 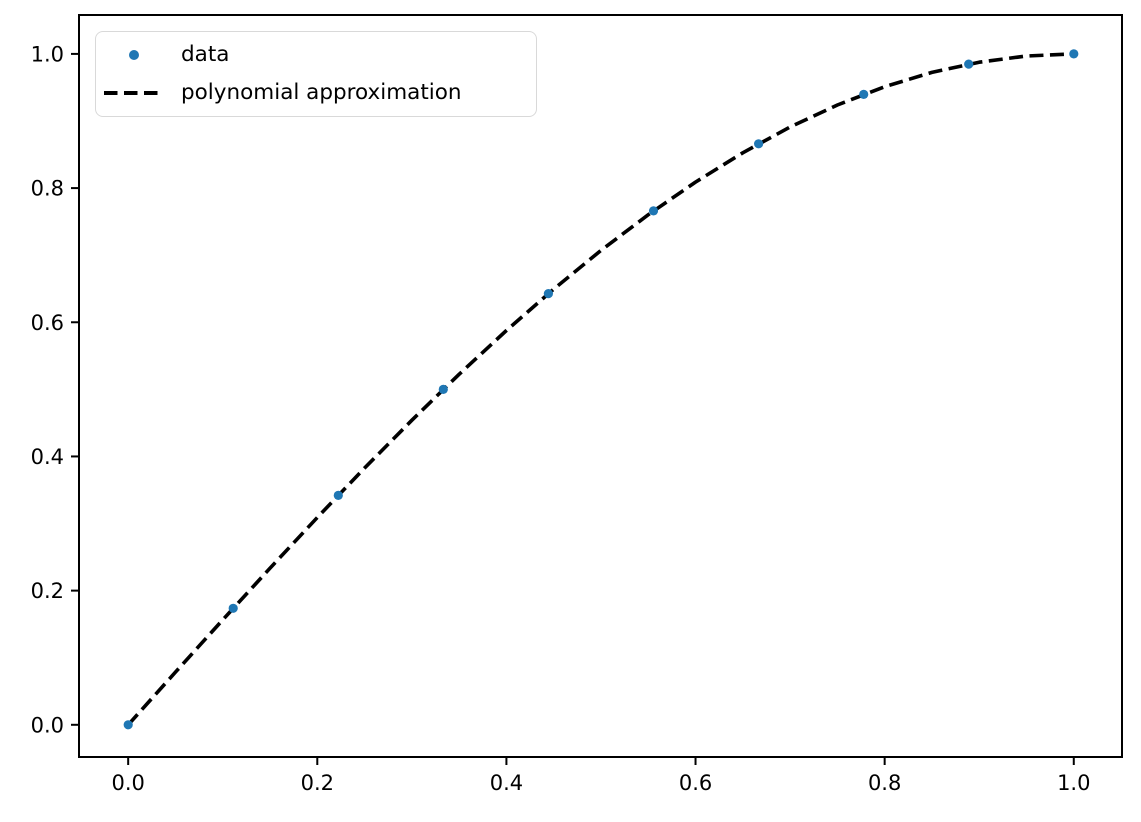 What do you see at coordinates (47, 323) in the screenshot?
I see `y-tick-label: 0.6` at bounding box center [47, 323].